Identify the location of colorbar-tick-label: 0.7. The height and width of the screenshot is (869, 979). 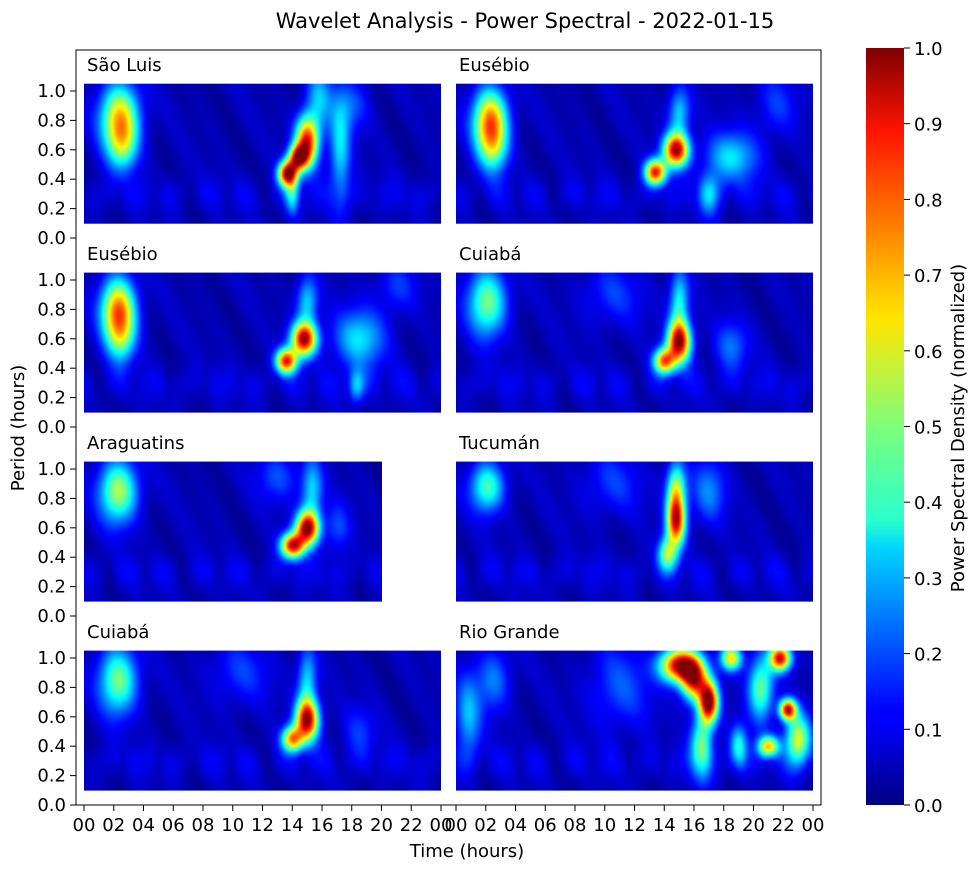
(928, 276).